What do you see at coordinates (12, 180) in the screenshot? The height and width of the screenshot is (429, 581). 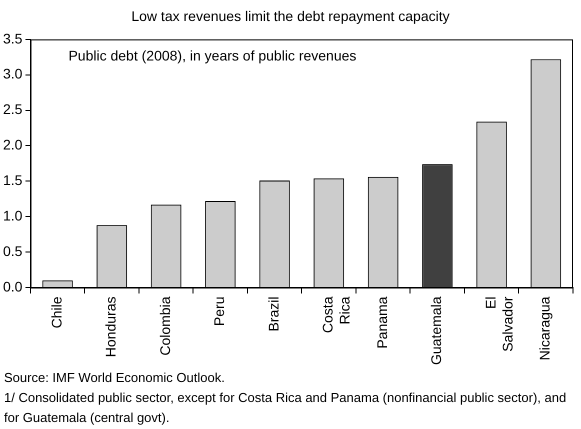 I see `y-tick-label: 1.5` at bounding box center [12, 180].